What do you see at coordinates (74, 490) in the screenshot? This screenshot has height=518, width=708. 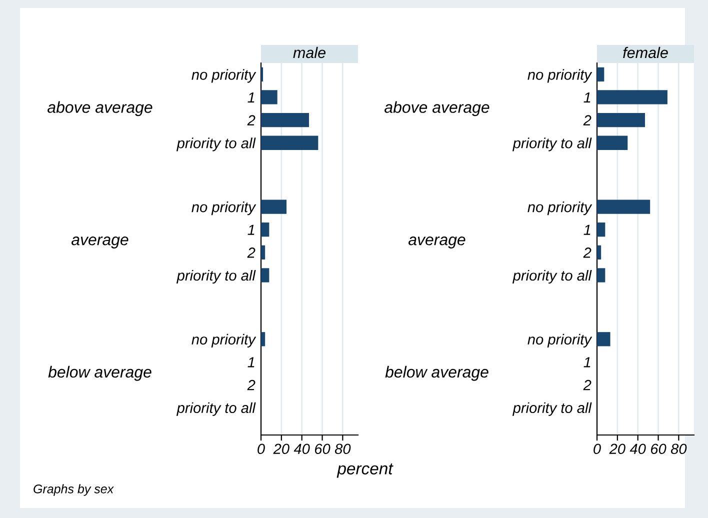 I see `text: Graphs by sex` at bounding box center [74, 490].